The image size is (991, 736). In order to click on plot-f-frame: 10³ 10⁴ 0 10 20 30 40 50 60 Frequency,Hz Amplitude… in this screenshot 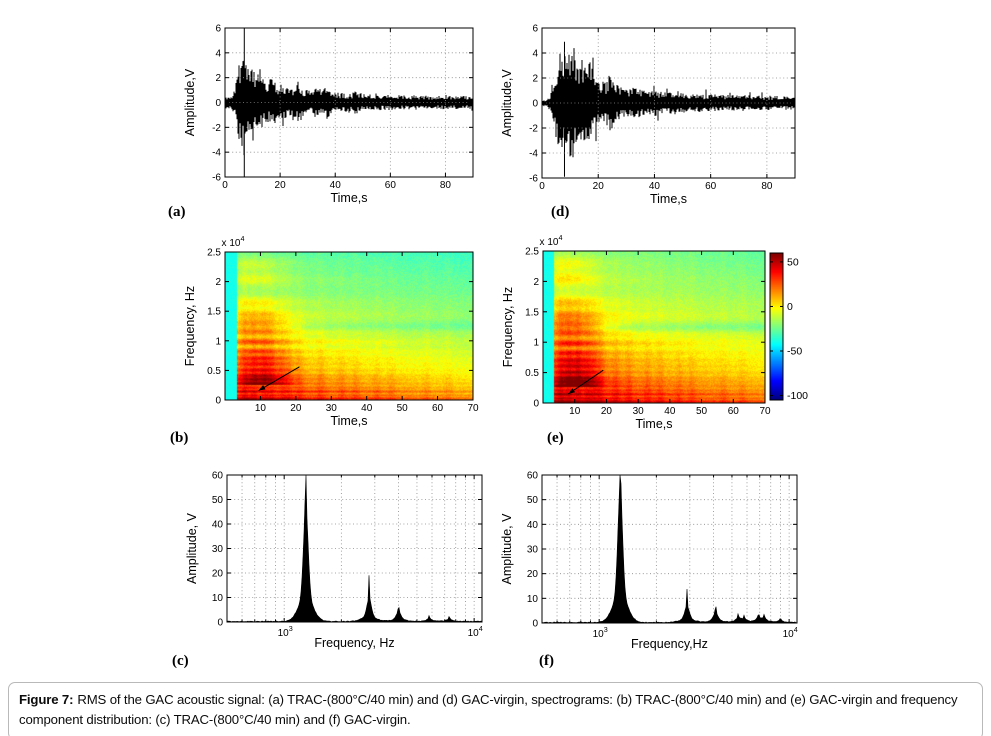, I will do `click(649, 561)`.